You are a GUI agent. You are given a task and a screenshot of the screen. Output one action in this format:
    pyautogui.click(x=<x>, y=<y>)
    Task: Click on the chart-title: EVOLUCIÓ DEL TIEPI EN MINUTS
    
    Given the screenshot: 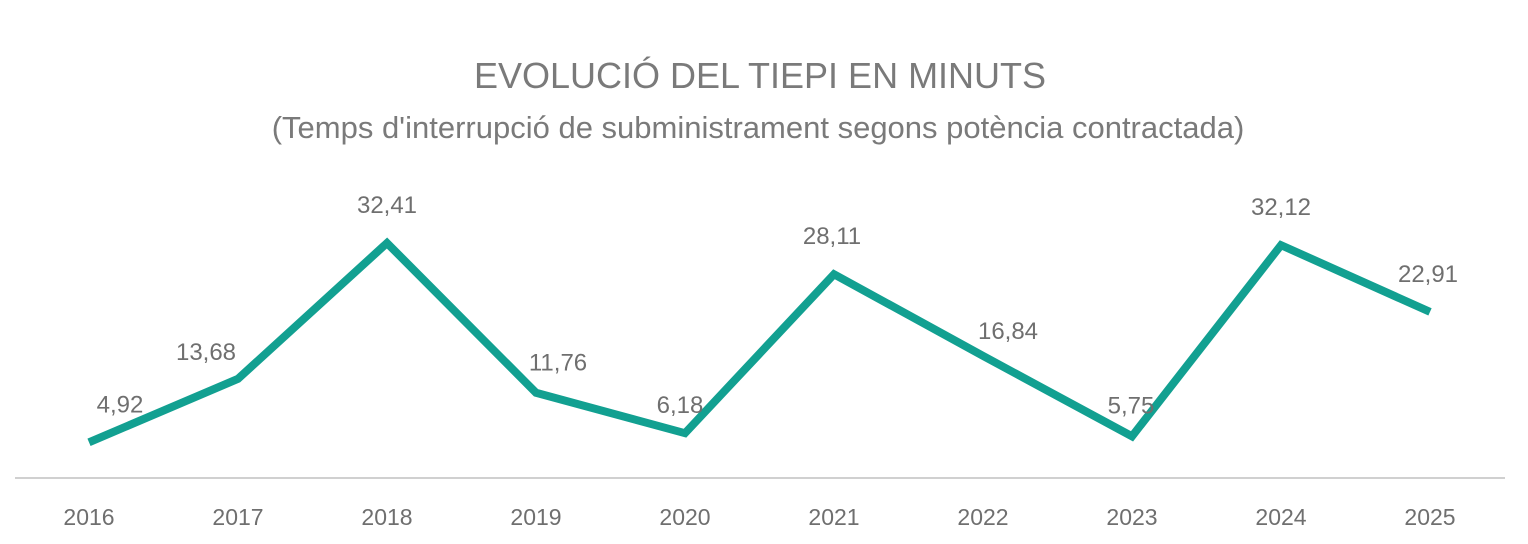 What is the action you would take?
    pyautogui.click(x=760, y=75)
    